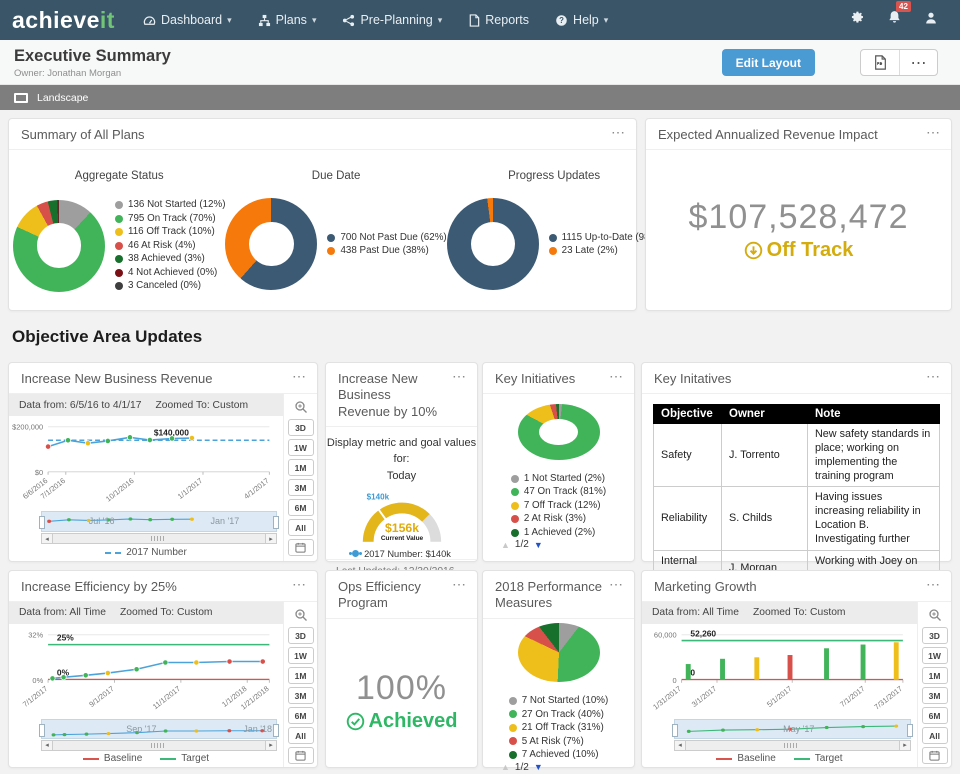 Image resolution: width=960 pixels, height=774 pixels. I want to click on chart-navigator: Jul '16 Jan '17, so click(159, 522).